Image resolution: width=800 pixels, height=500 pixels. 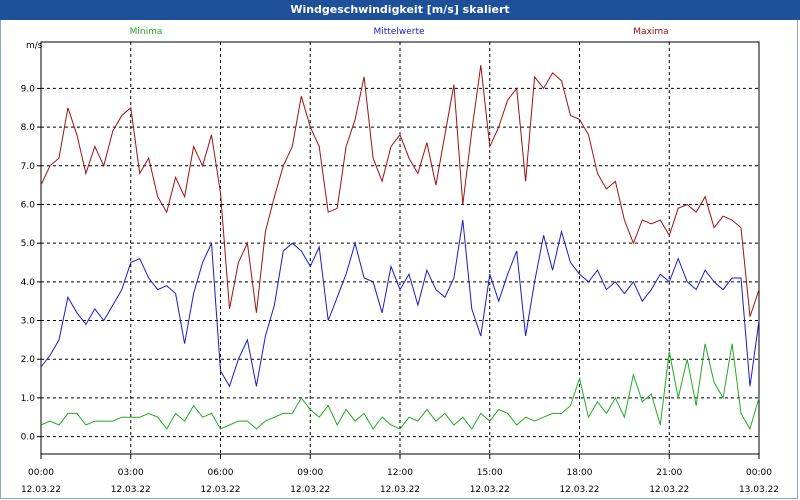 I want to click on y-tick-label: 8.0, so click(x=28, y=128).